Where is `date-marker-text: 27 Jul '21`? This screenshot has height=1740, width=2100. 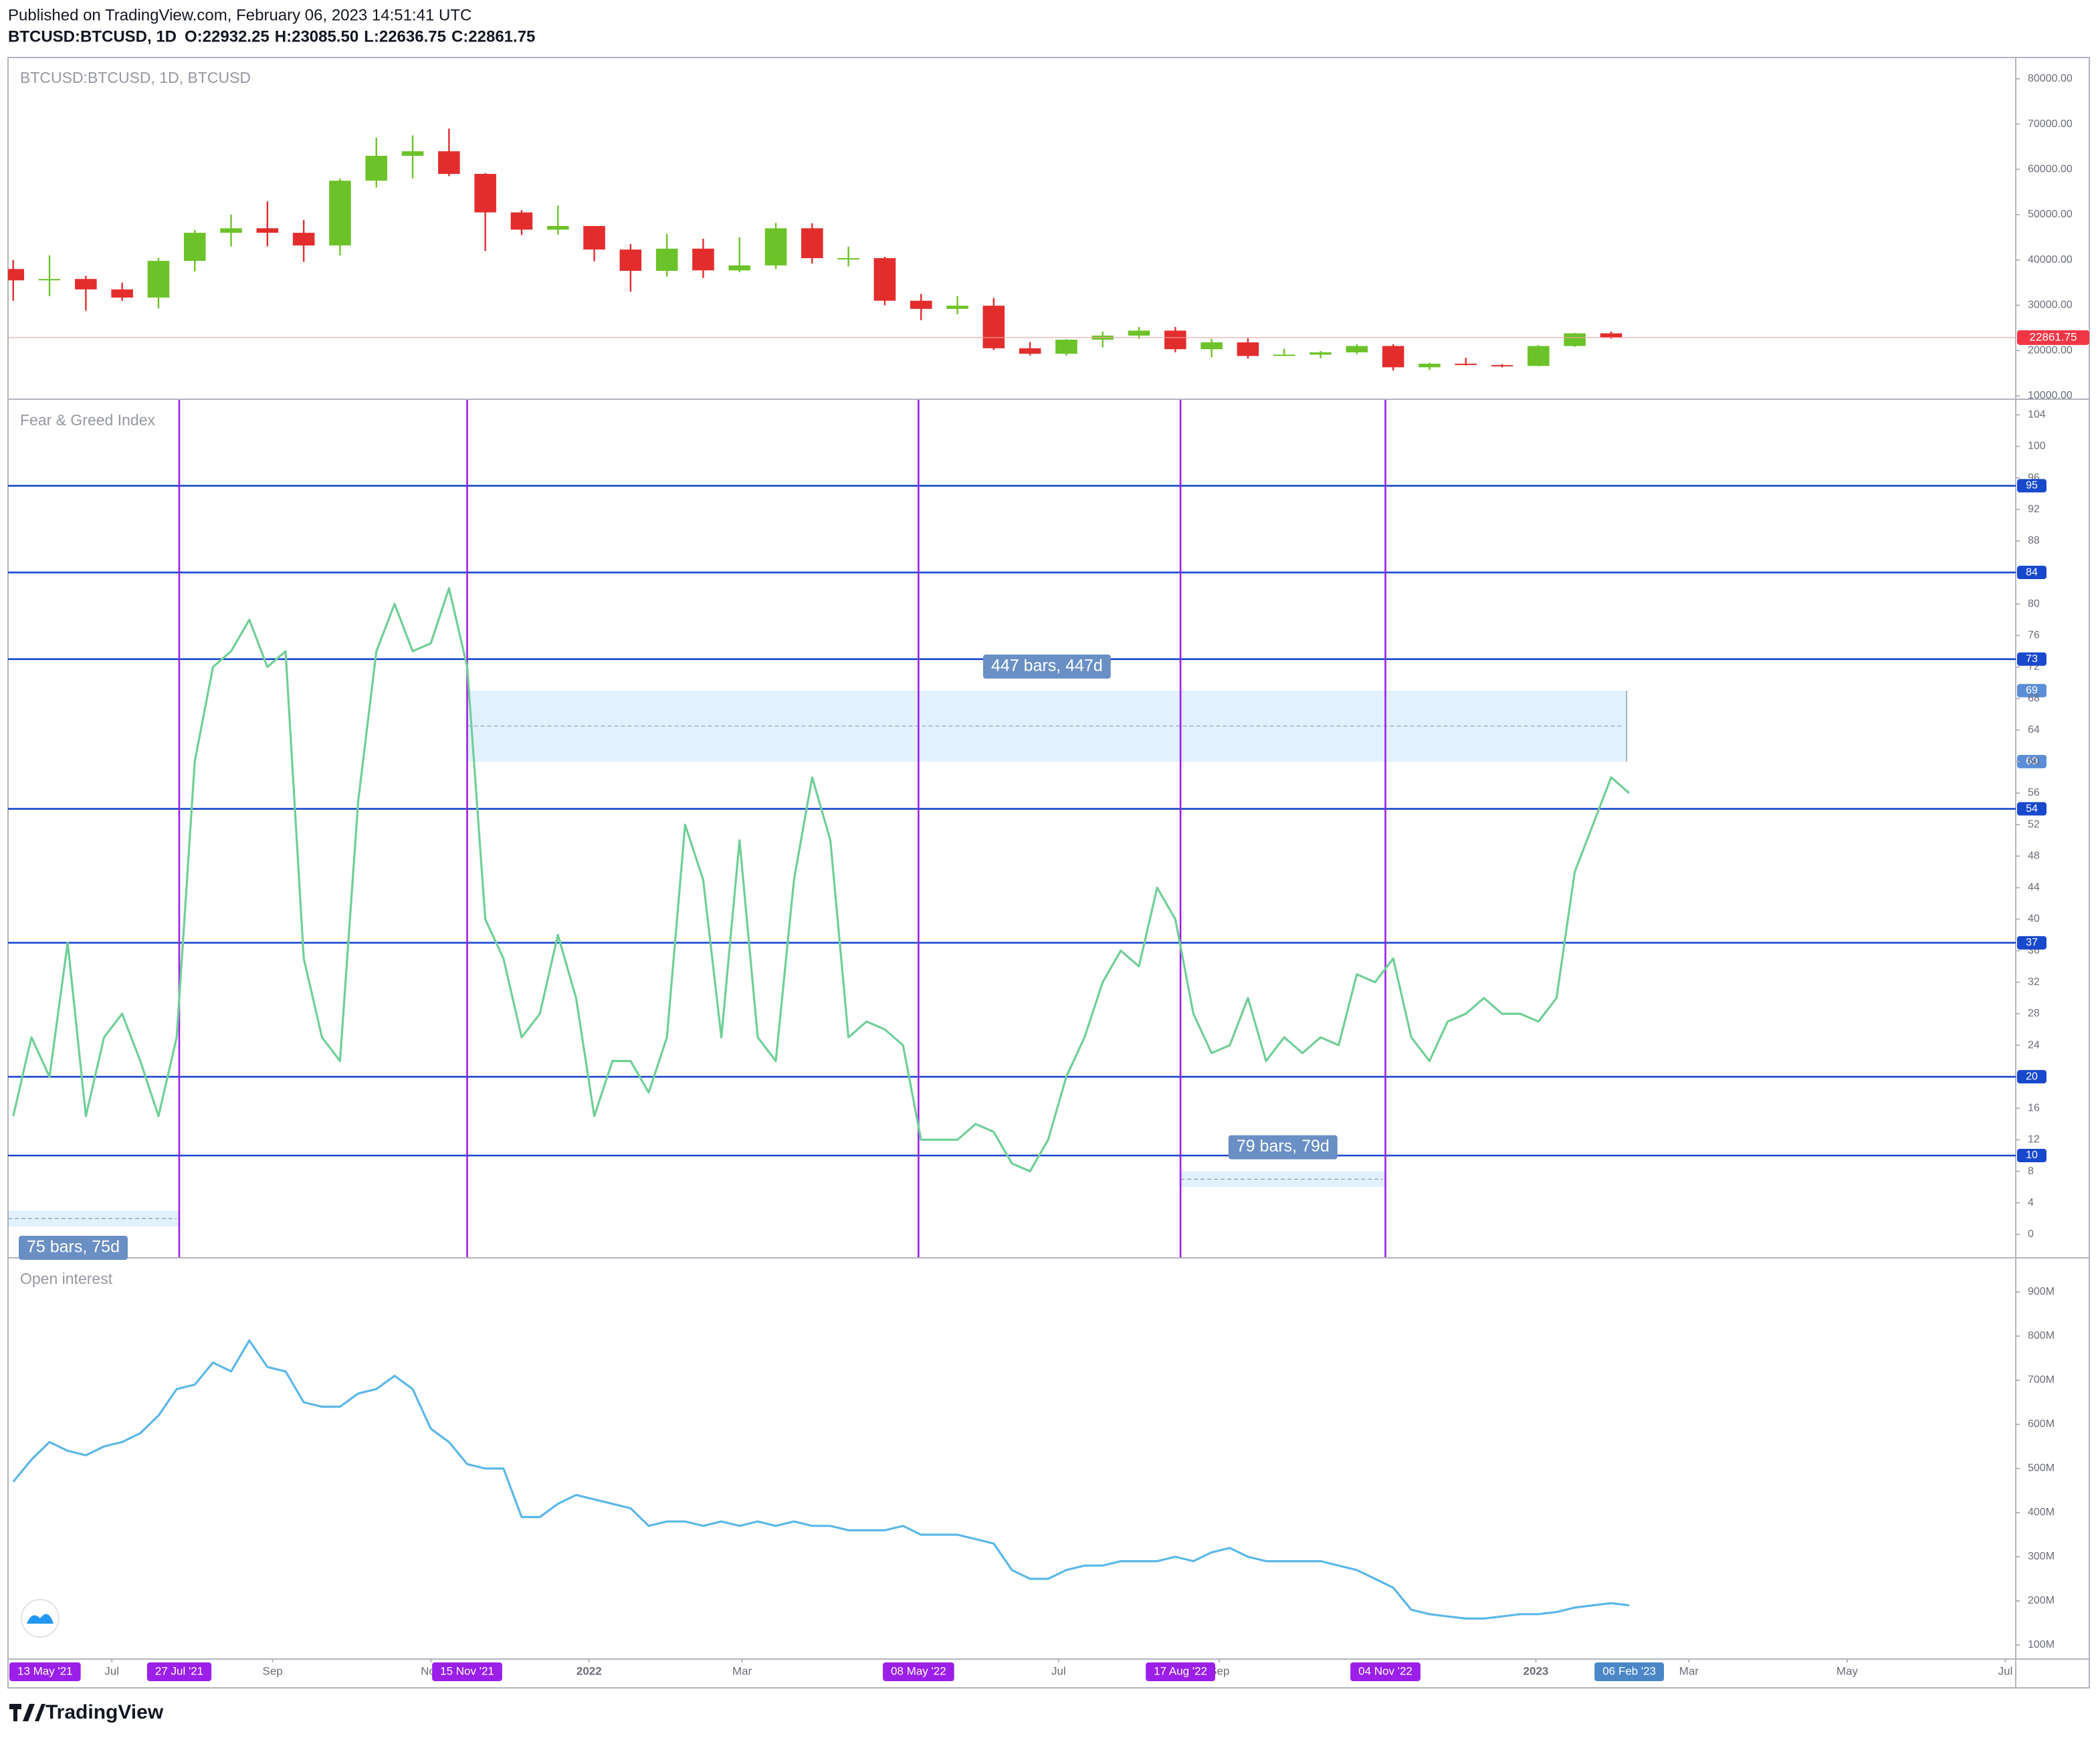
date-marker-text: 27 Jul '21 is located at coordinates (179, 1670).